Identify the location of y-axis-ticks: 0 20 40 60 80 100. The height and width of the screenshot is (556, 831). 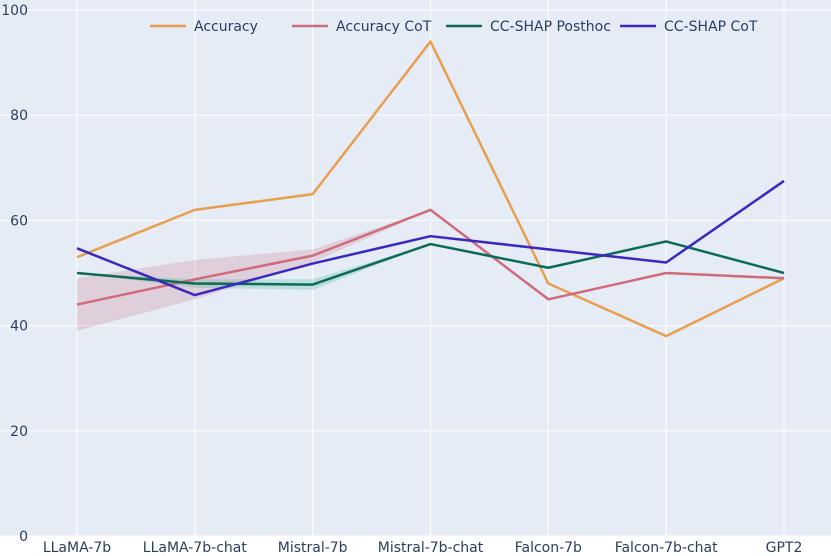
(14, 274).